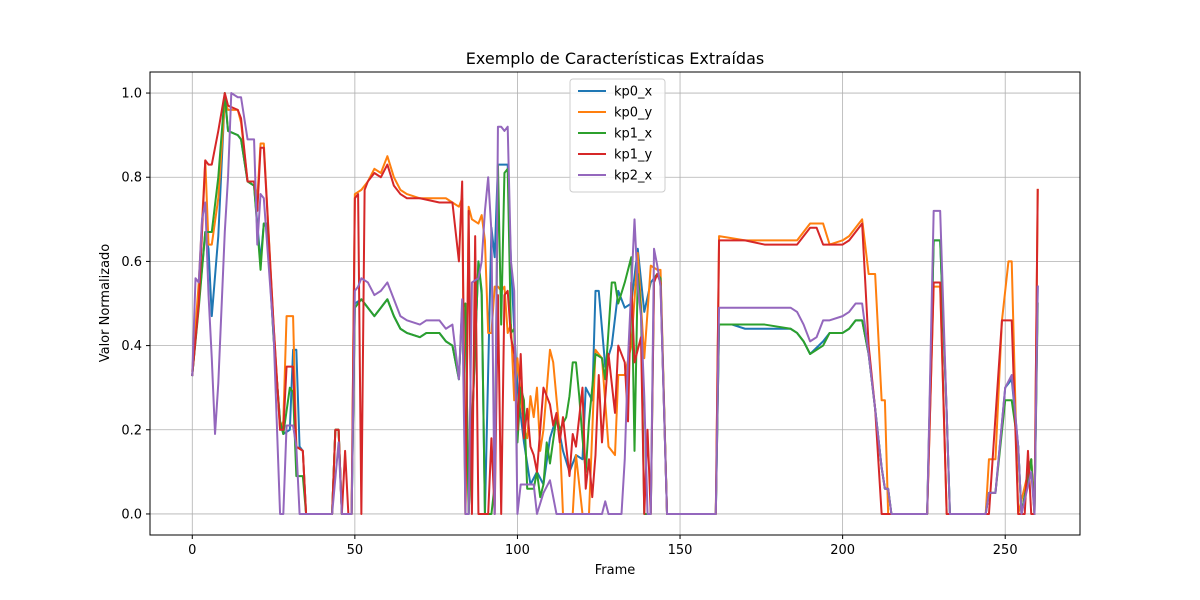 This screenshot has width=1200, height=600. I want to click on y-axis-label: Valor Normalizado, so click(105, 303).